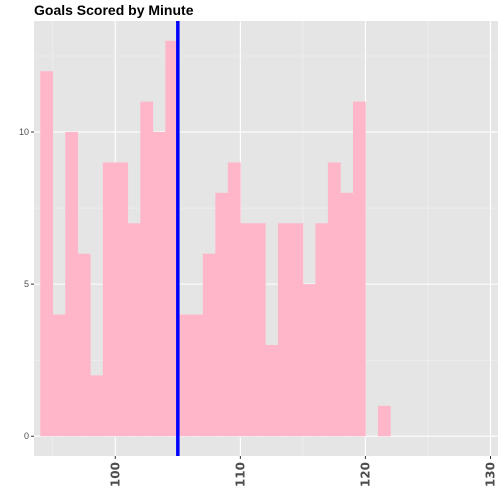 This screenshot has height=504, width=504. Describe the element at coordinates (26, 436) in the screenshot. I see `y-tick-label: 0` at that location.